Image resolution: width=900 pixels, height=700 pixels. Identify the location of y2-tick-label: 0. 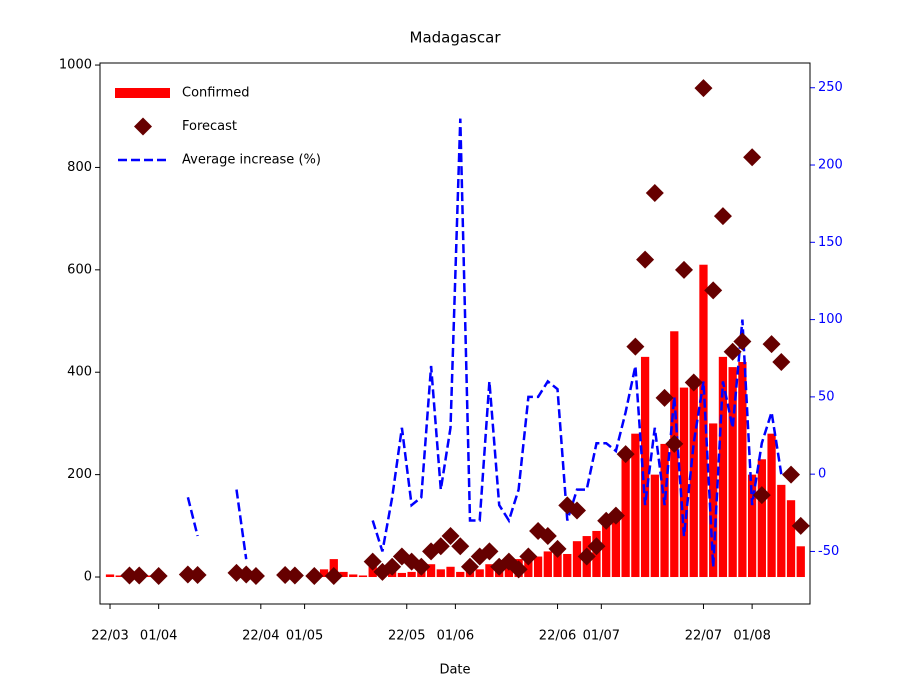
(822, 474).